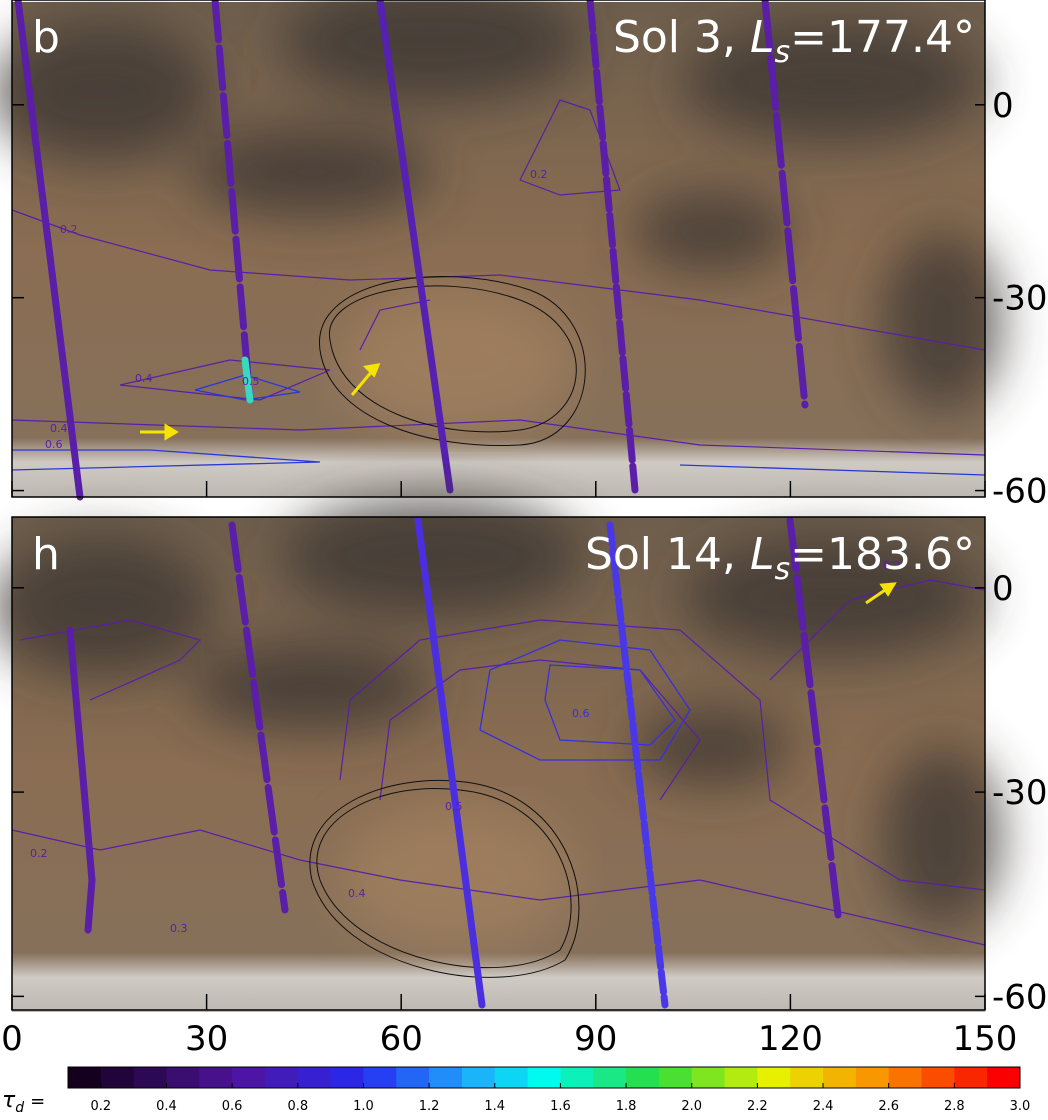 Image resolution: width=1048 pixels, height=1120 pixels. Describe the element at coordinates (954, 1106) in the screenshot. I see `colorbar-tick-label: 2.8` at that location.